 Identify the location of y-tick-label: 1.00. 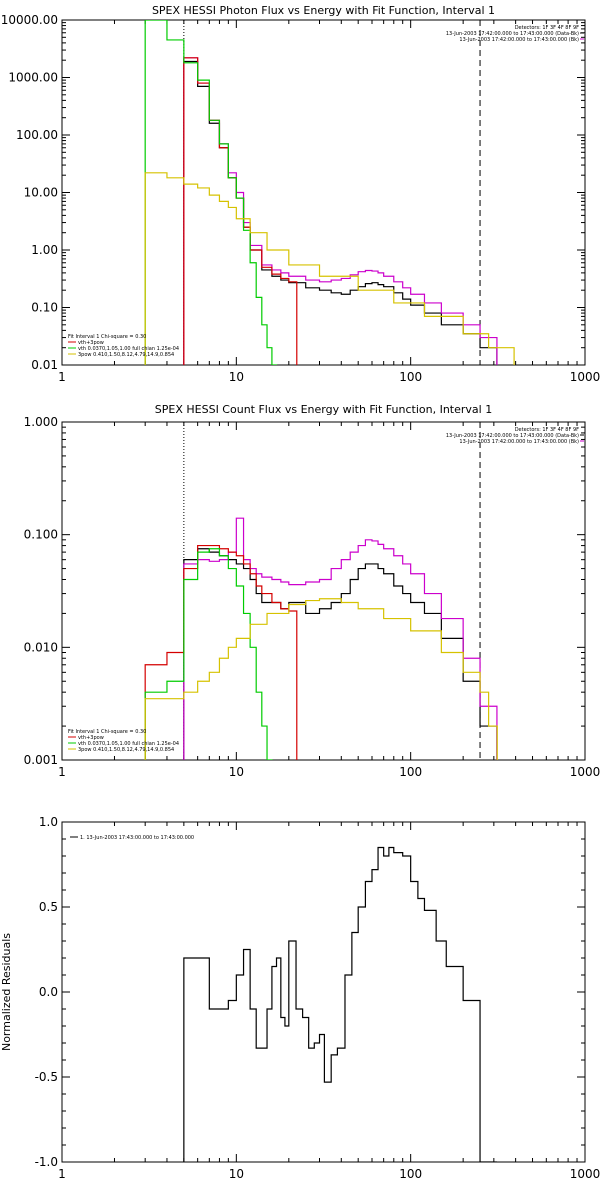
(44, 250).